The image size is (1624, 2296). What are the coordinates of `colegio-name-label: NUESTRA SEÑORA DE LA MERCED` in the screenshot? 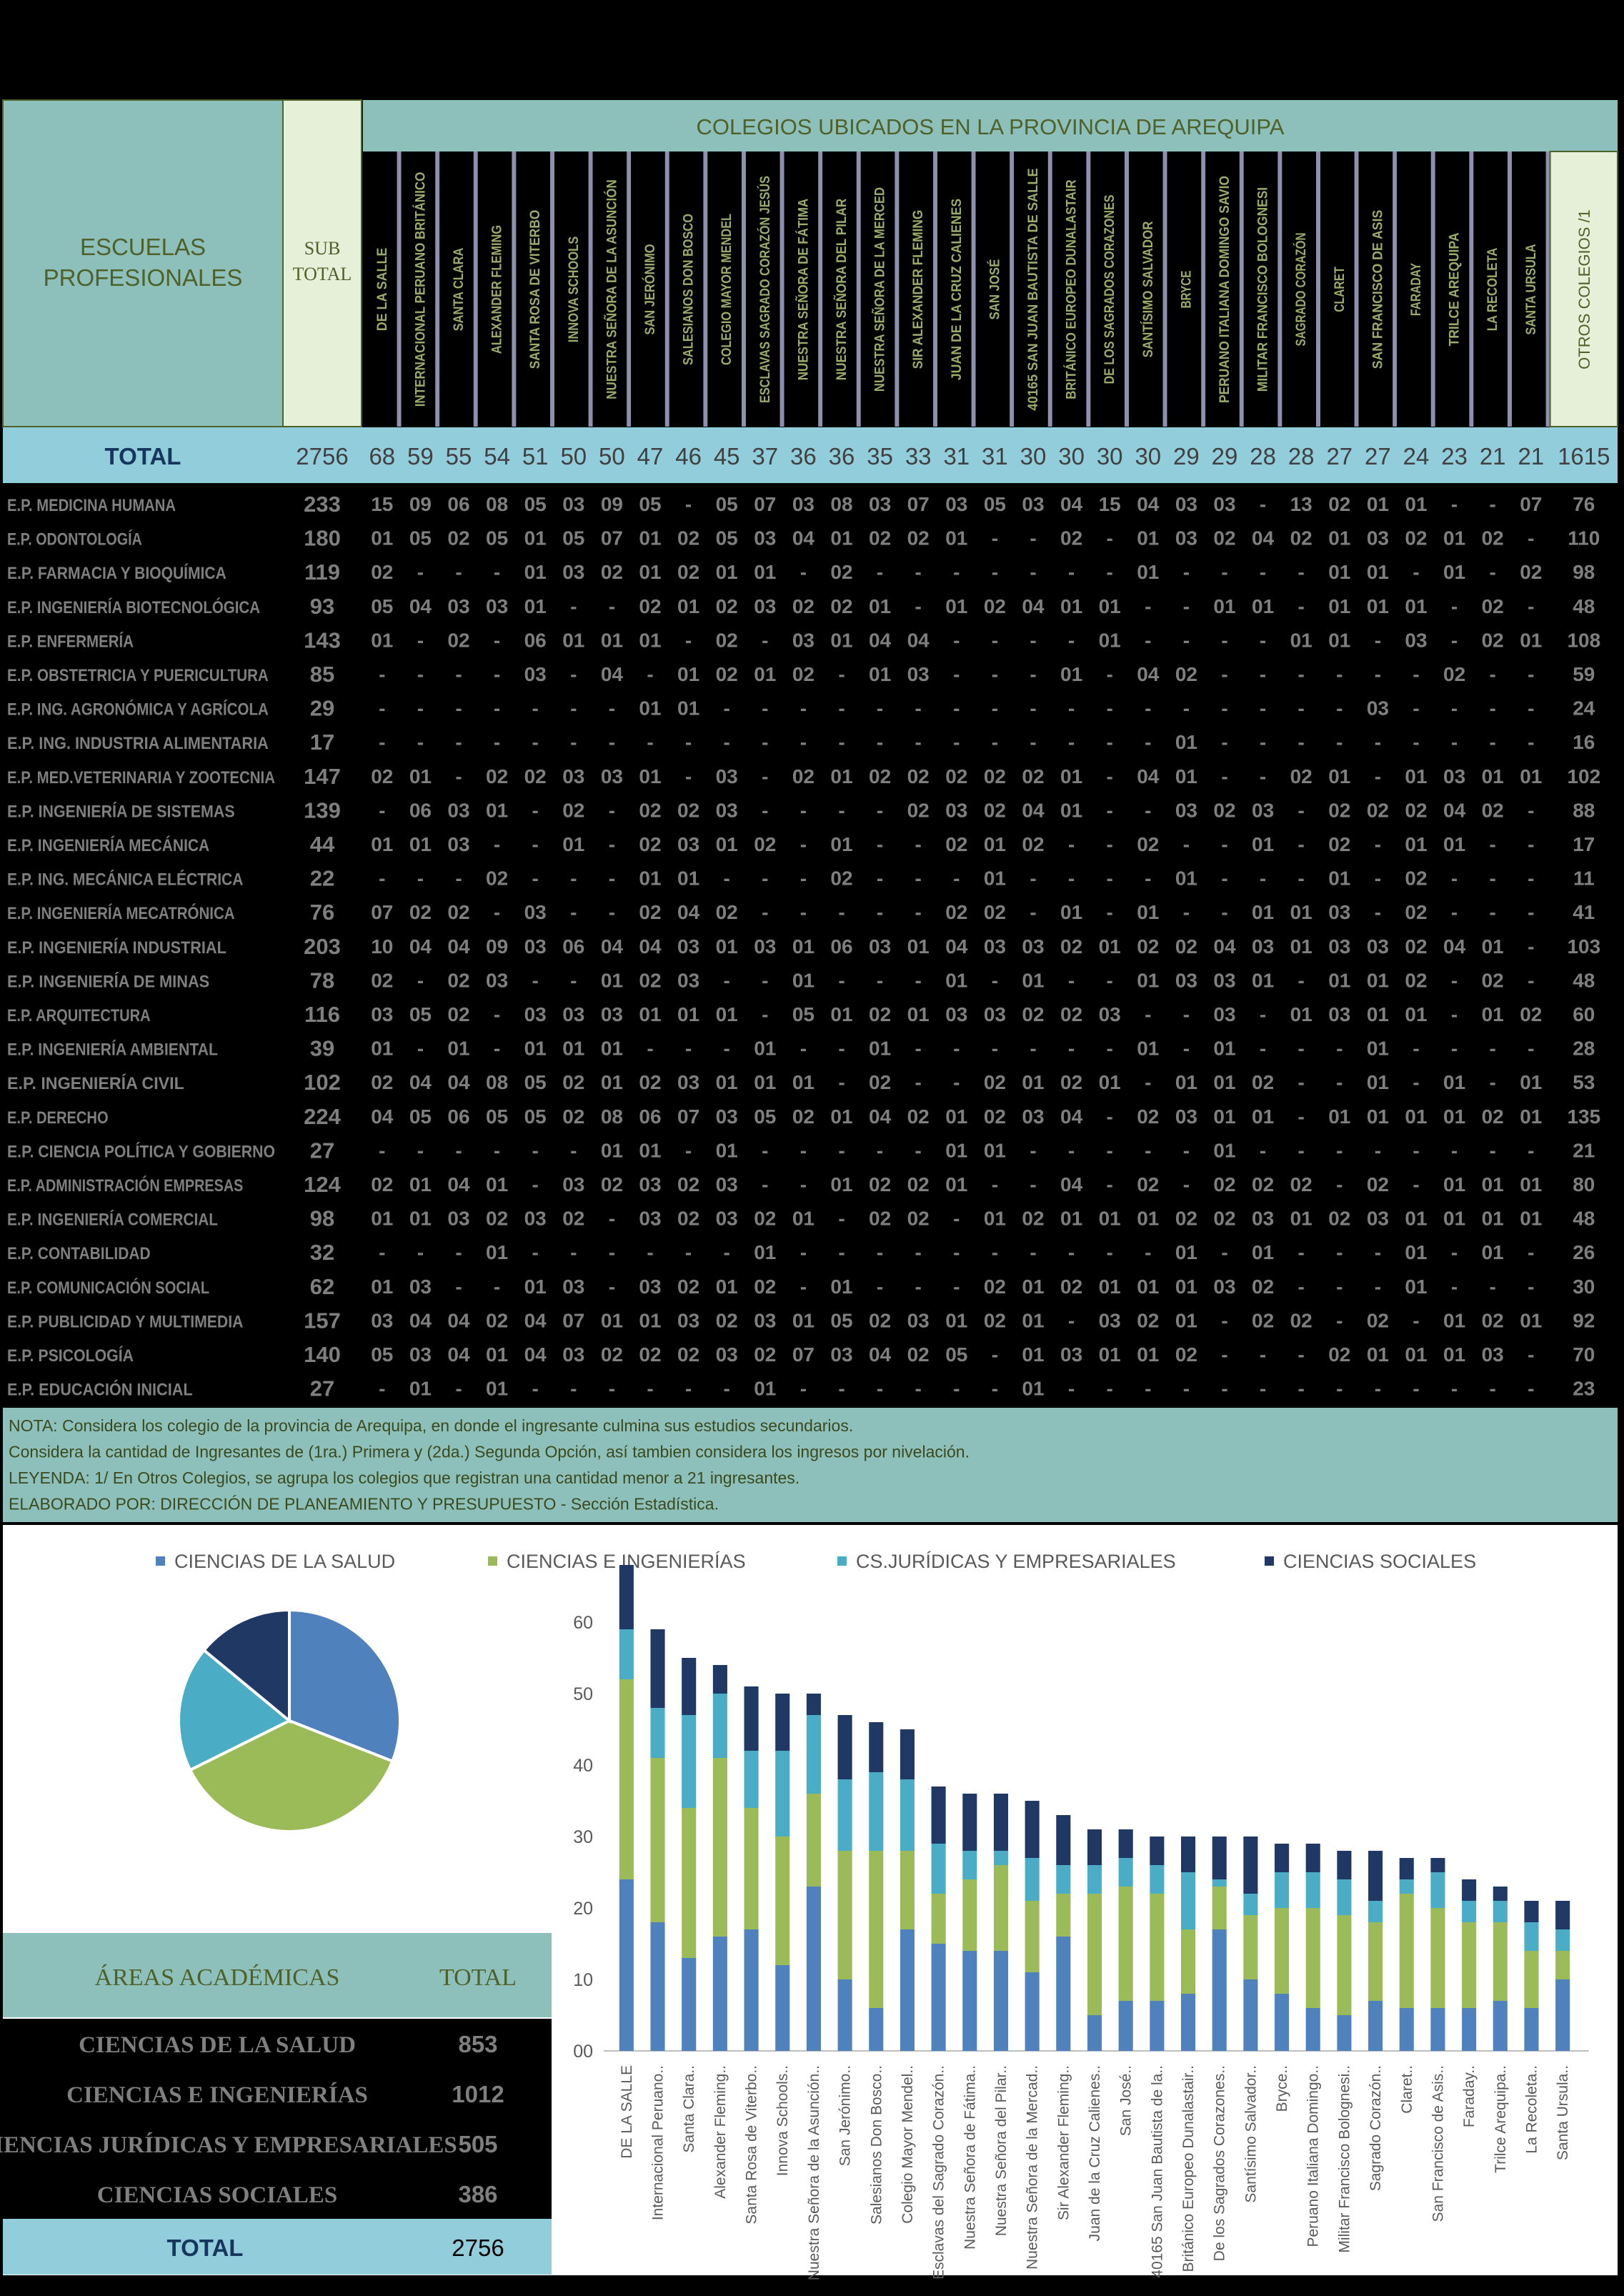 It's located at (880, 289).